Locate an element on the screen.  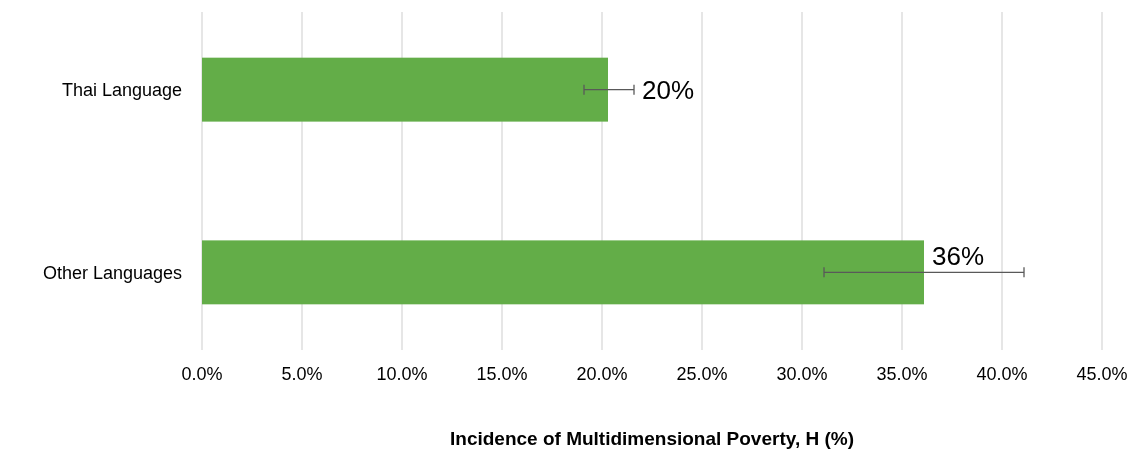
data-label: 20% is located at coordinates (668, 89).